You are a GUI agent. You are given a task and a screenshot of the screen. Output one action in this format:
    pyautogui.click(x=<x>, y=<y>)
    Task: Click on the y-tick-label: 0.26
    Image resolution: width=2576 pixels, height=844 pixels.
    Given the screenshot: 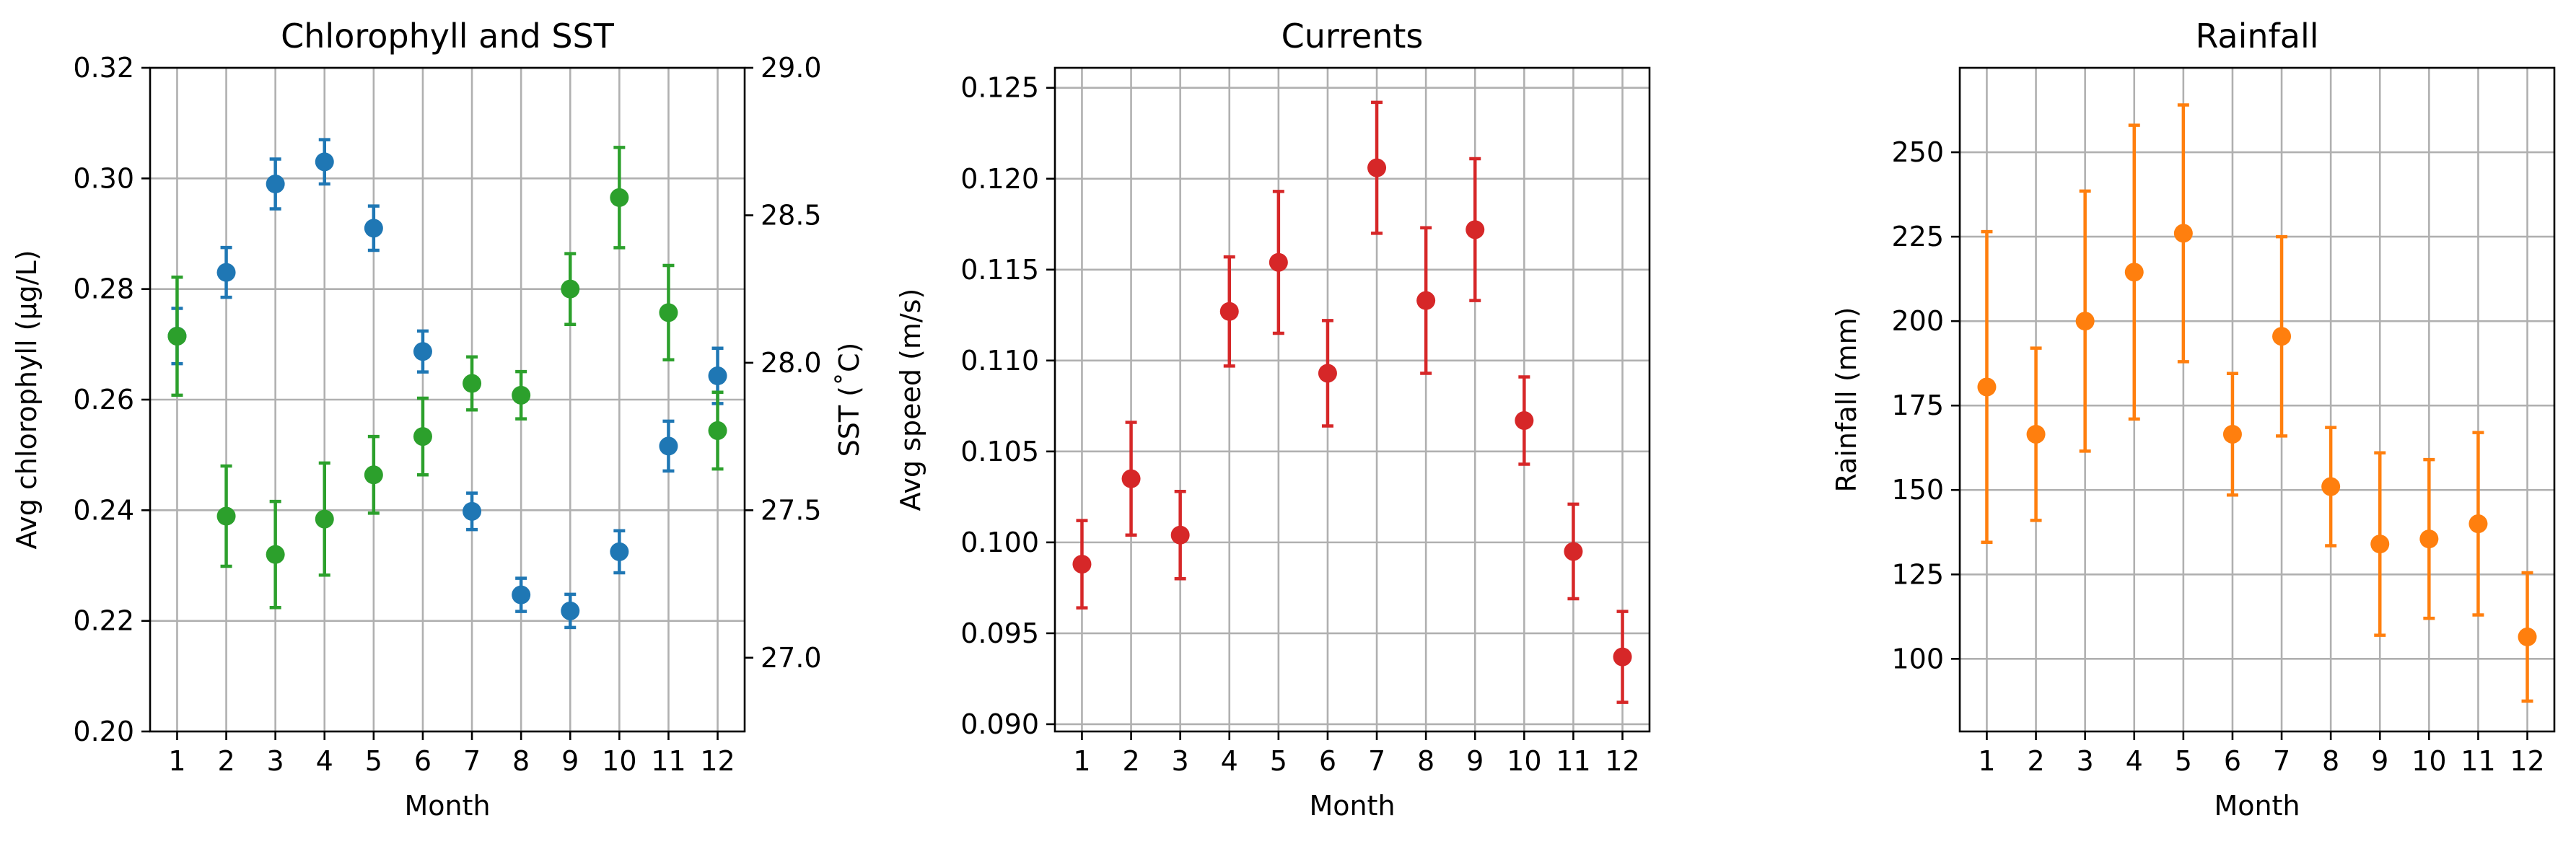 What is the action you would take?
    pyautogui.click(x=103, y=400)
    